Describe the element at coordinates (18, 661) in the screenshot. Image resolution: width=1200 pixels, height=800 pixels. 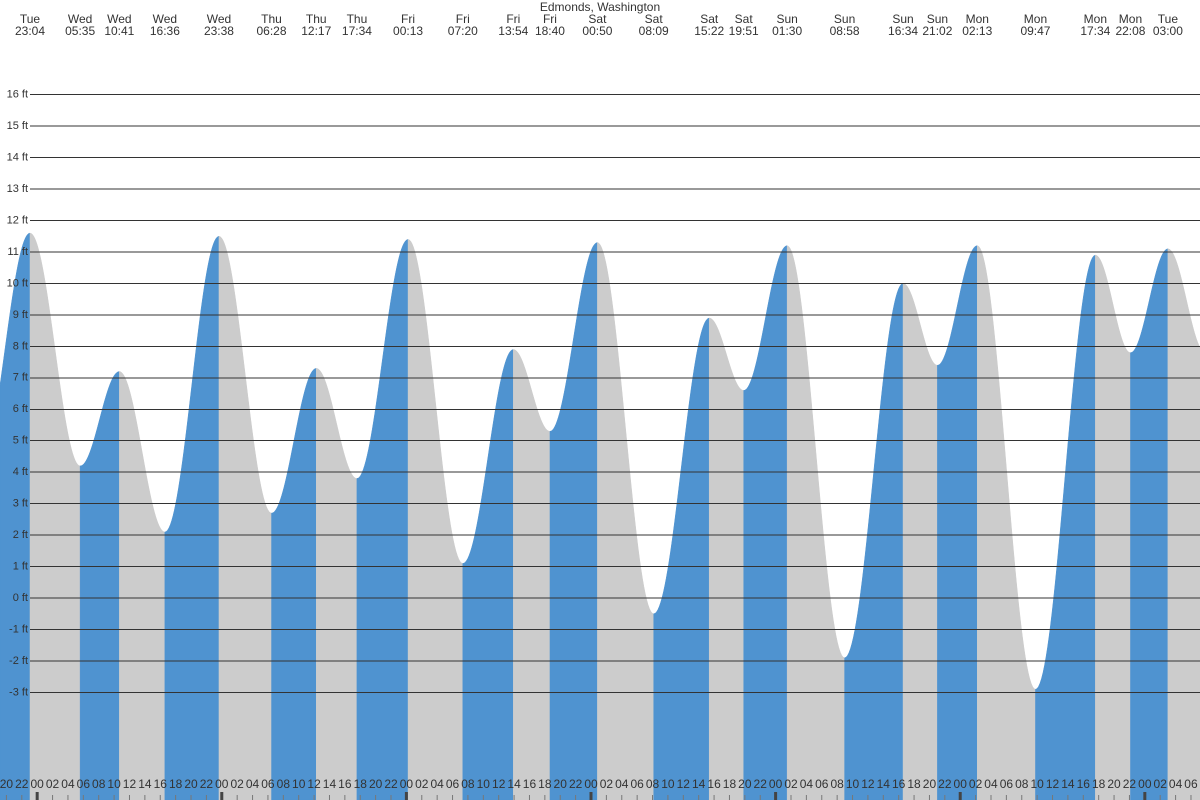
I see `y-tick-label: -2 ft` at that location.